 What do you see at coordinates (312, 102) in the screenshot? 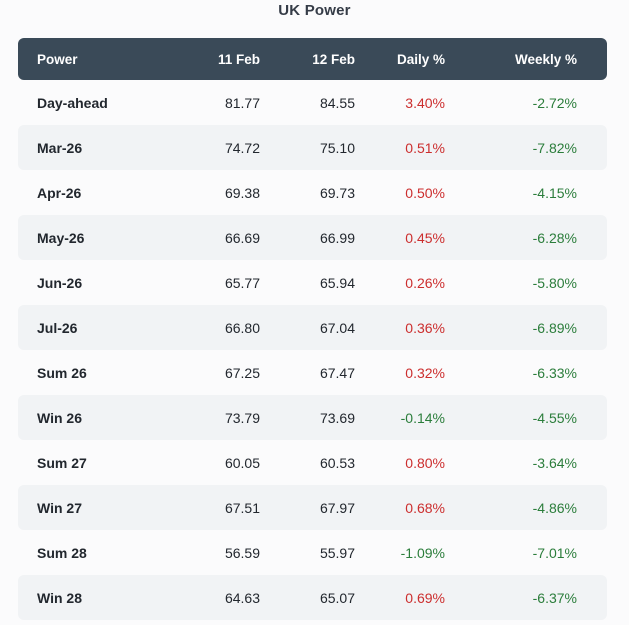
I see `table-row: Day-ahead 81.77 84.55 3.40% -2.72%` at bounding box center [312, 102].